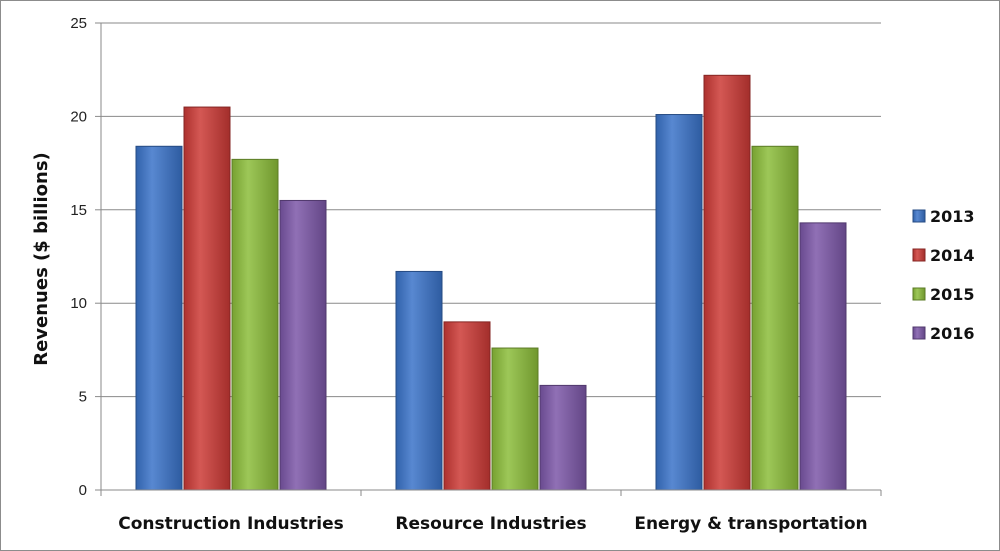 This screenshot has width=1000, height=551. Describe the element at coordinates (490, 524) in the screenshot. I see `x-category-label: Resource Industries` at that location.